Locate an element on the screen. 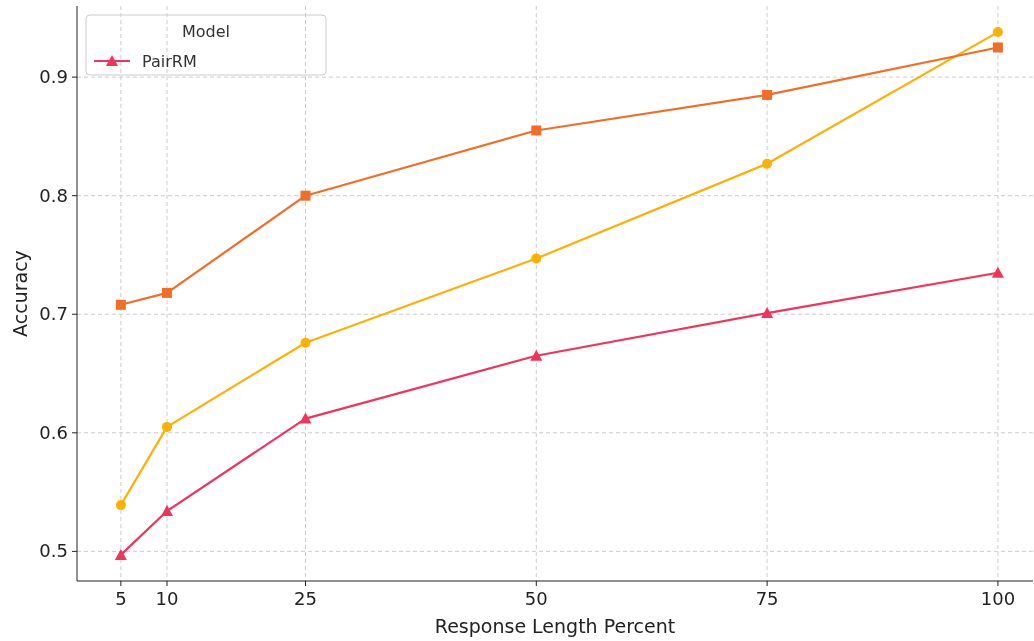 The width and height of the screenshot is (1034, 641). y-tick-label: 0.9 is located at coordinates (53, 77).